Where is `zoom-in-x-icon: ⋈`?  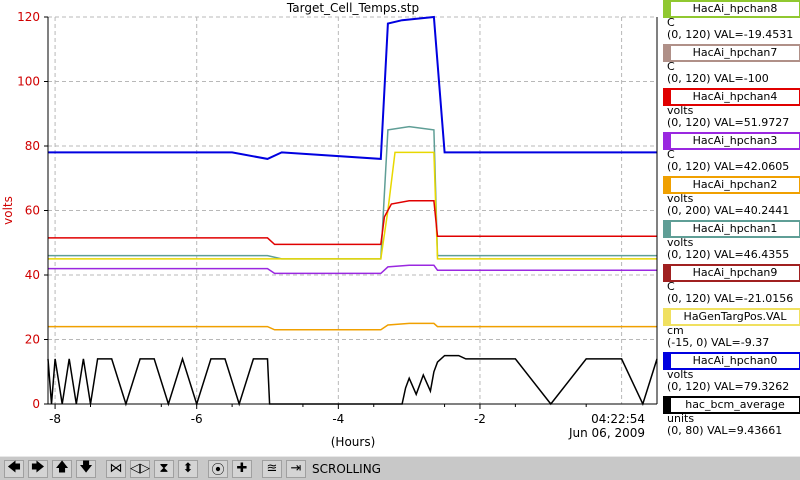 zoom-in-x-icon: ⋈ is located at coordinates (116, 468).